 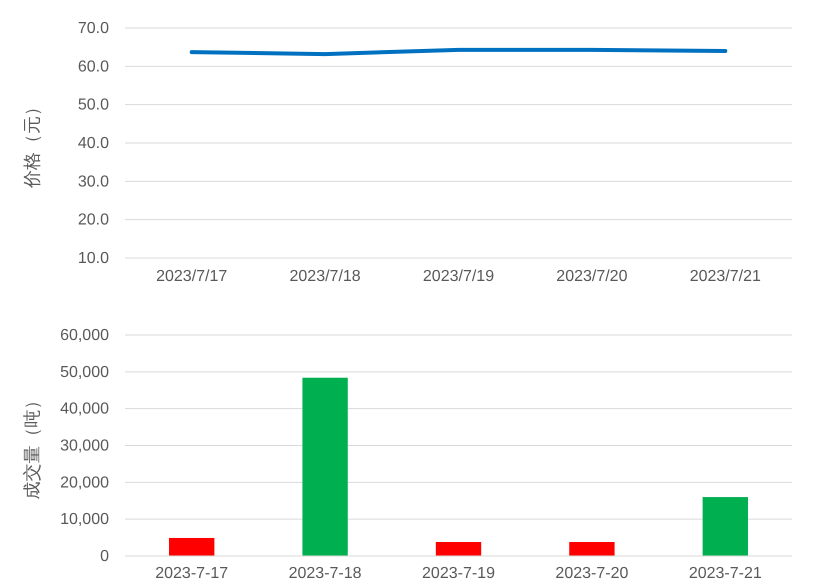 What do you see at coordinates (94, 220) in the screenshot?
I see `y-tick-label: 20.0` at bounding box center [94, 220].